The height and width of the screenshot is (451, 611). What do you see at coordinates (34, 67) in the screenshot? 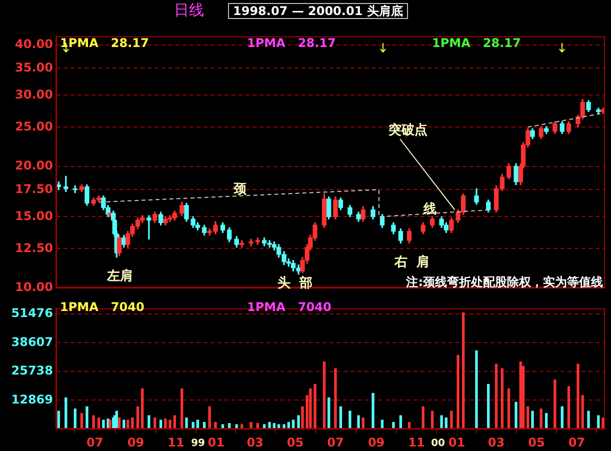
I see `y-tick-label: 35.00` at bounding box center [34, 67].